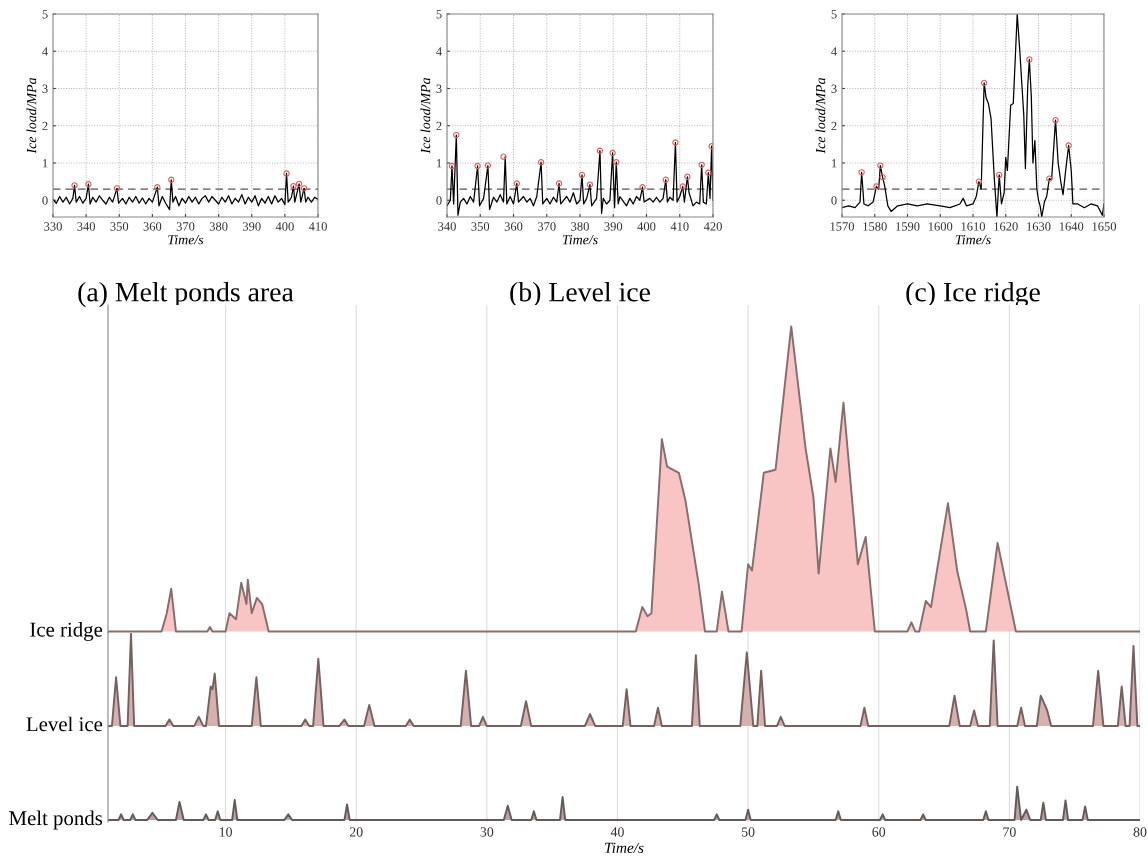 The image size is (1148, 861). What do you see at coordinates (1006, 226) in the screenshot?
I see `x-tick-label: 1620` at bounding box center [1006, 226].